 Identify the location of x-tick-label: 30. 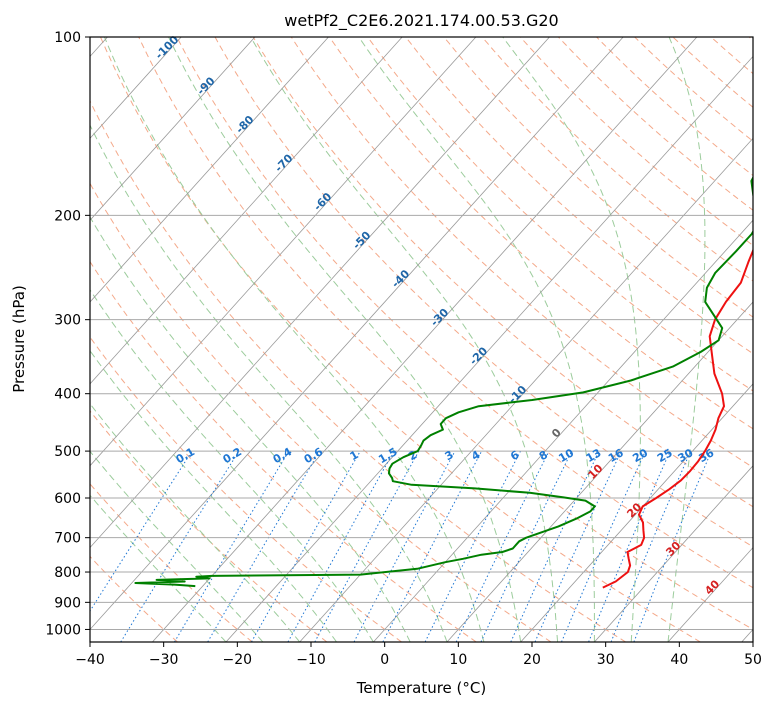
(606, 660).